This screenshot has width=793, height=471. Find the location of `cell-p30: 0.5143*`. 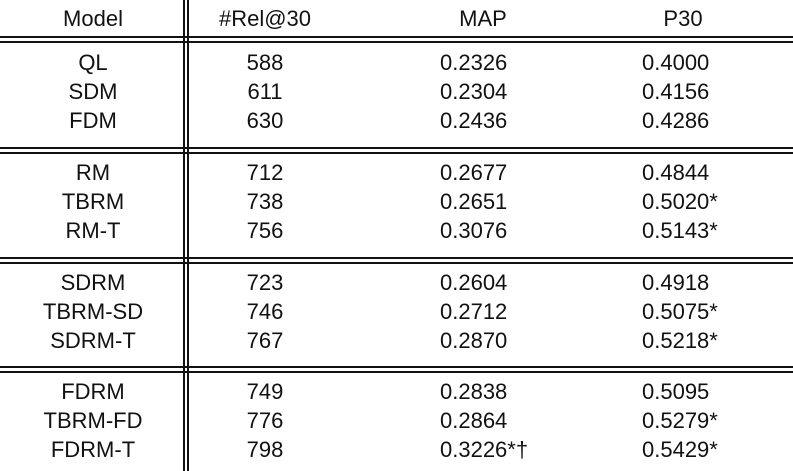

cell-p30: 0.5143* is located at coordinates (680, 230).